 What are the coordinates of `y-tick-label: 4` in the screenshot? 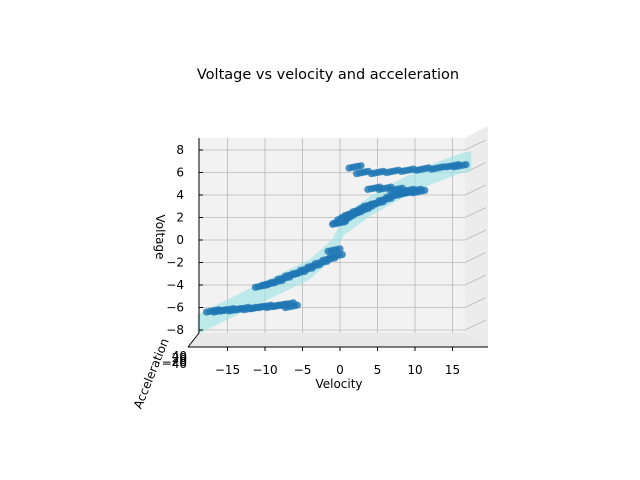 It's located at (180, 195).